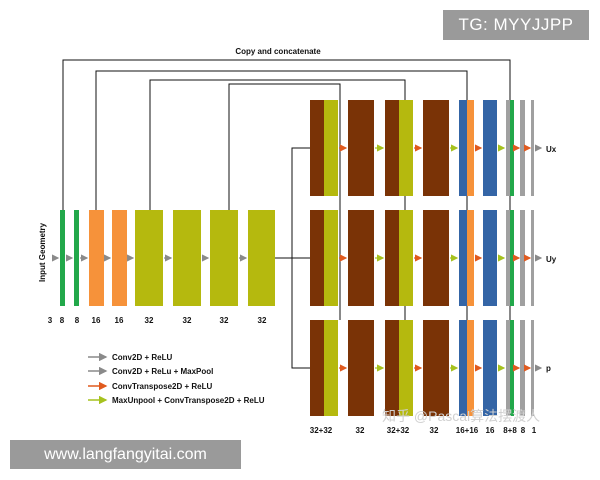 This screenshot has height=480, width=600. I want to click on decoder-channel-label: 8, so click(523, 430).